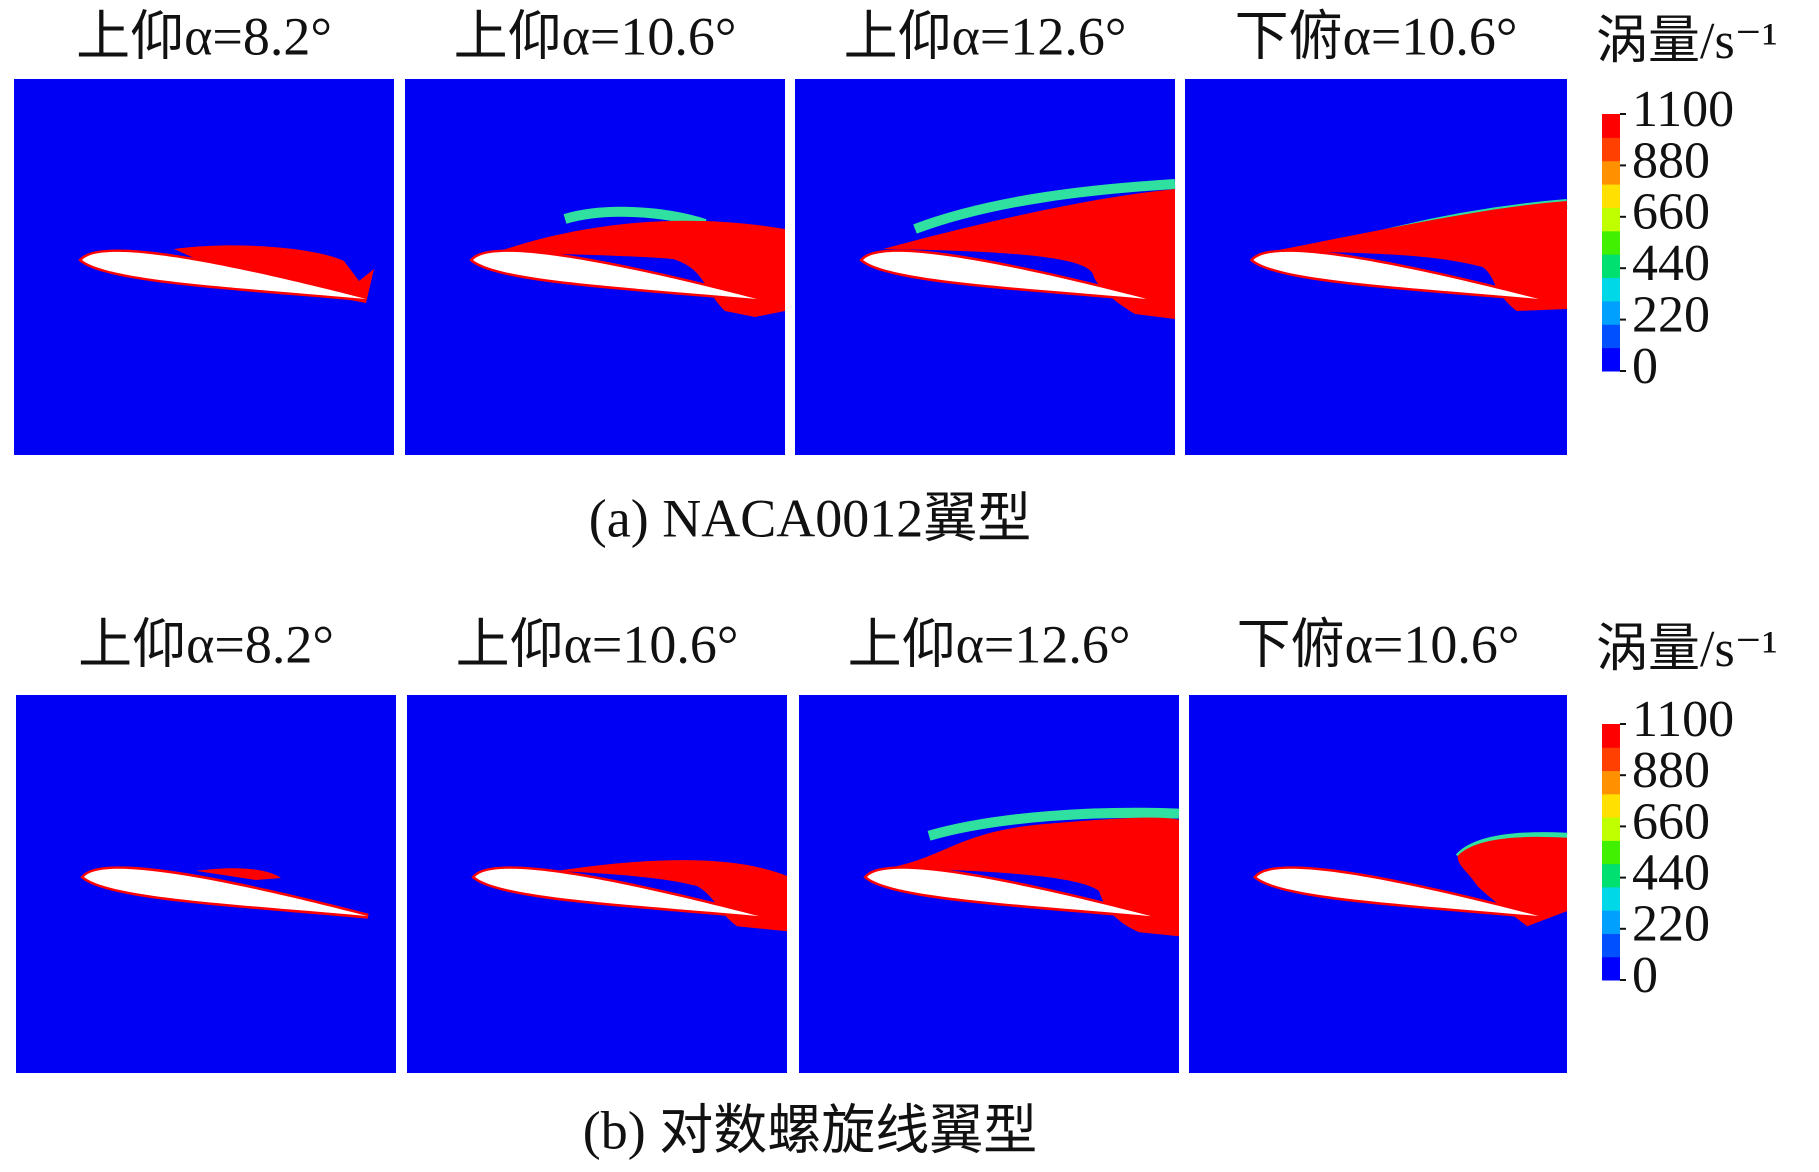 This screenshot has width=1819, height=1172. What do you see at coordinates (810, 518) in the screenshot?
I see `caption: (a) NACA0012翼型` at bounding box center [810, 518].